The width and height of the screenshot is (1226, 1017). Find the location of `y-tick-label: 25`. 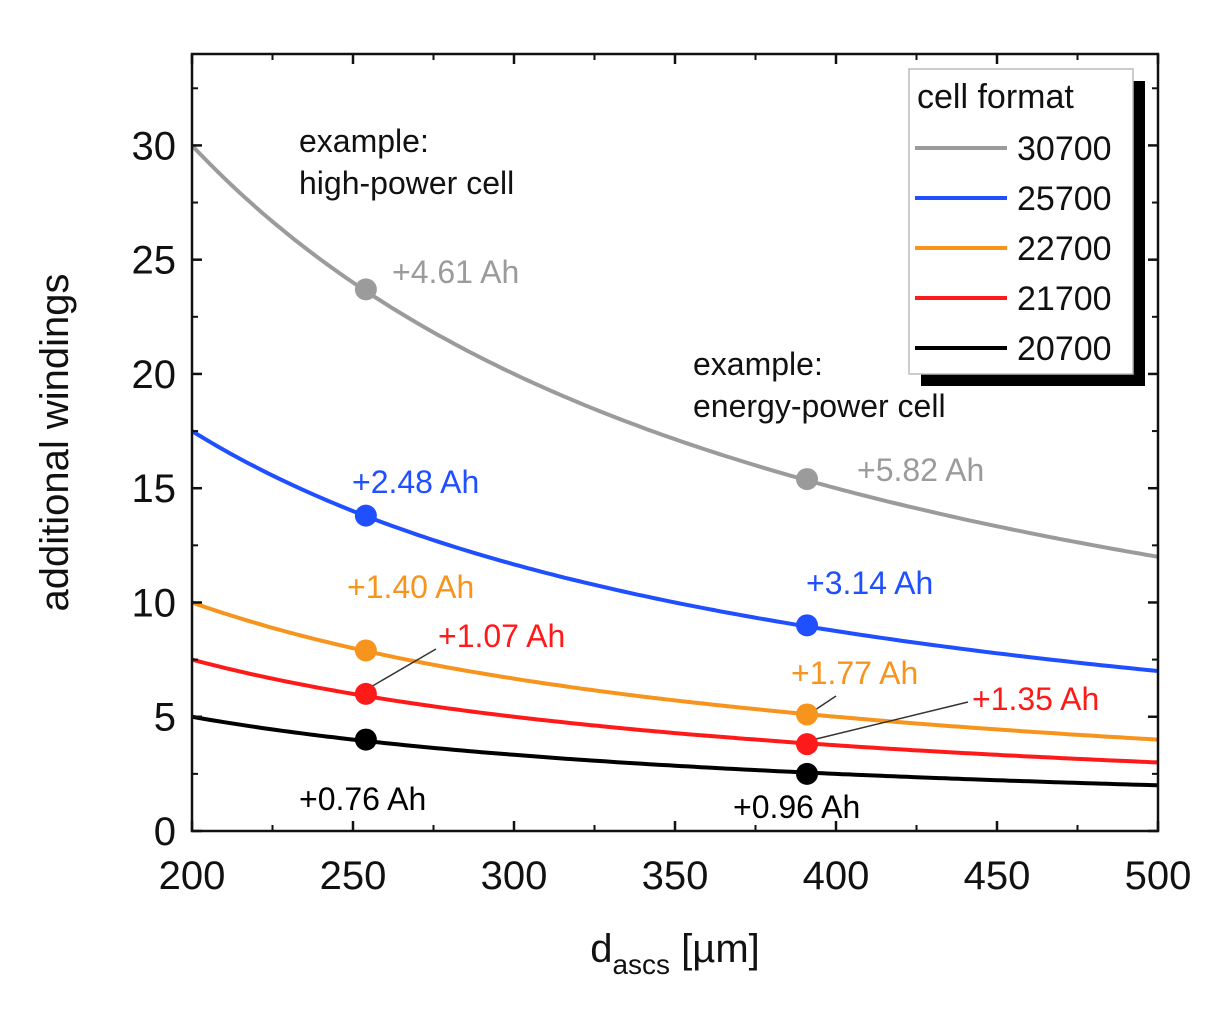

y-tick-label: 25 is located at coordinates (154, 261).